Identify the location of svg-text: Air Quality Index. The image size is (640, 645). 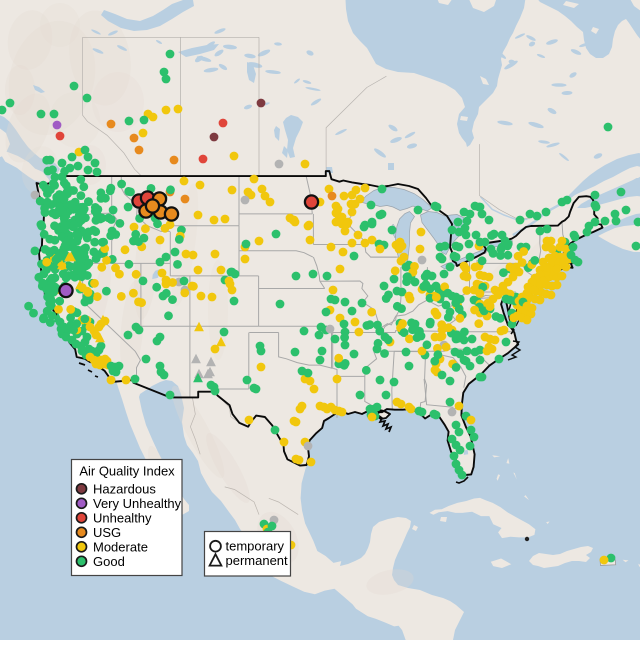
(127, 471).